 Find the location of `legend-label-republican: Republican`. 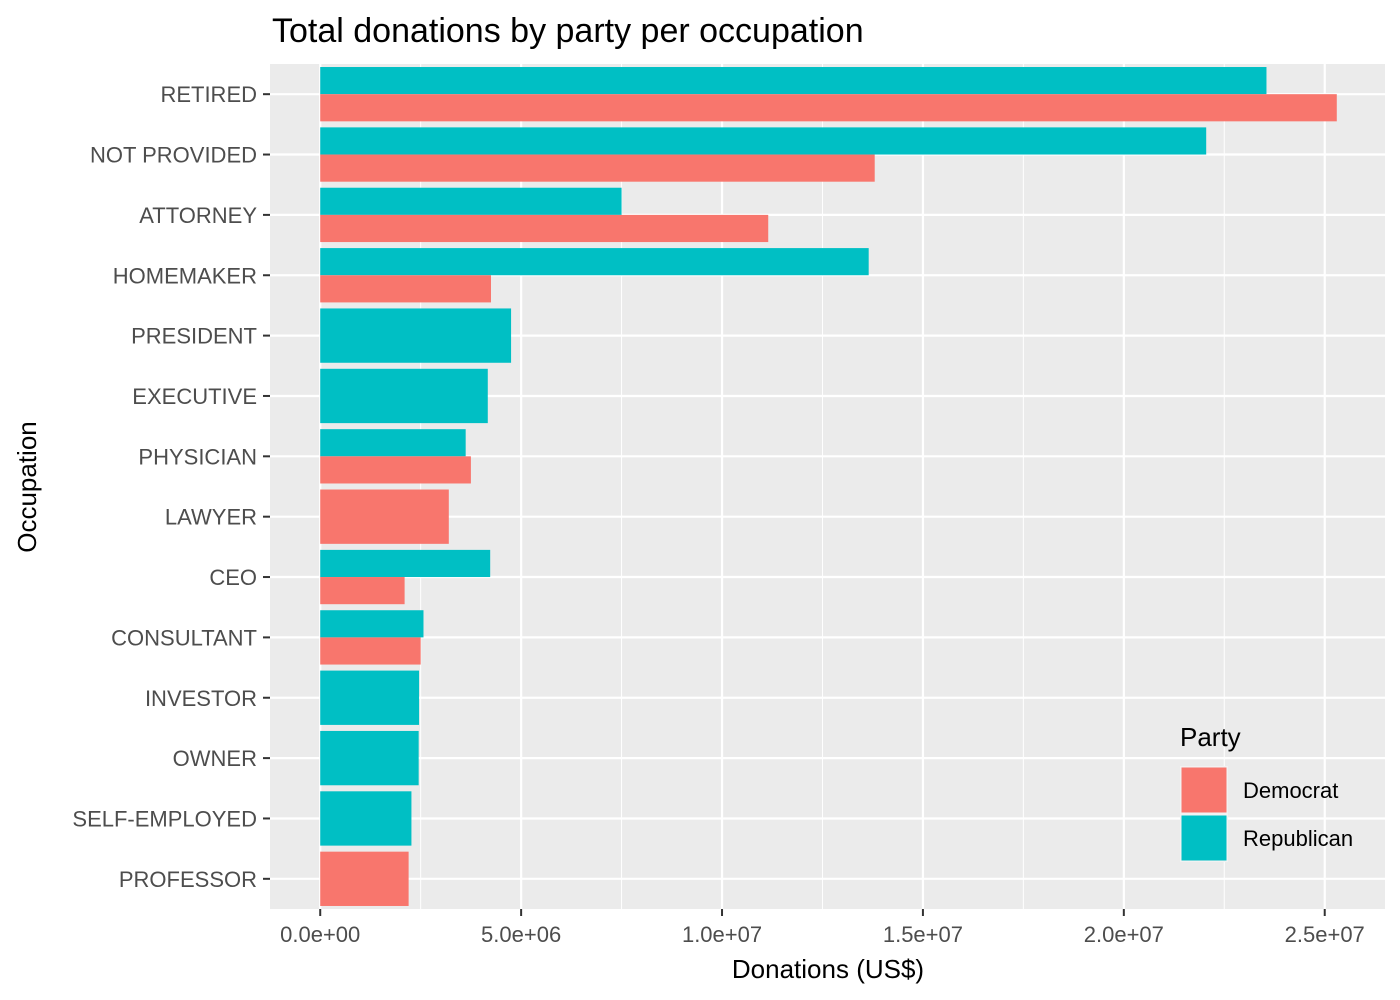

legend-label-republican: Republican is located at coordinates (1298, 838).